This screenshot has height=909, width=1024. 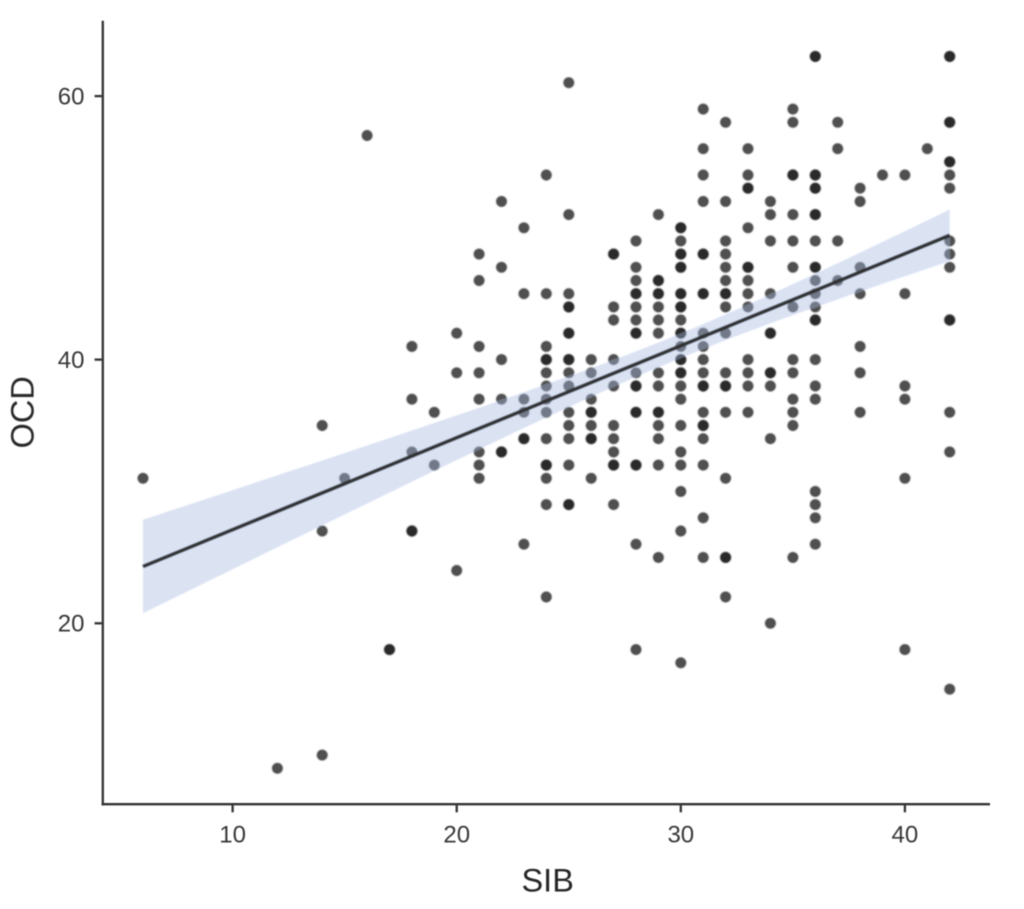 What do you see at coordinates (71, 96) in the screenshot?
I see `svg-text: 60` at bounding box center [71, 96].